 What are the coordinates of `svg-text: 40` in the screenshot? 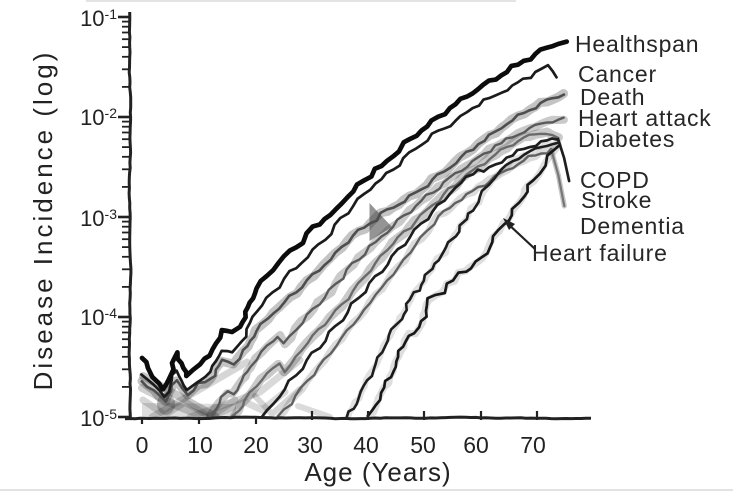 It's located at (366, 445).